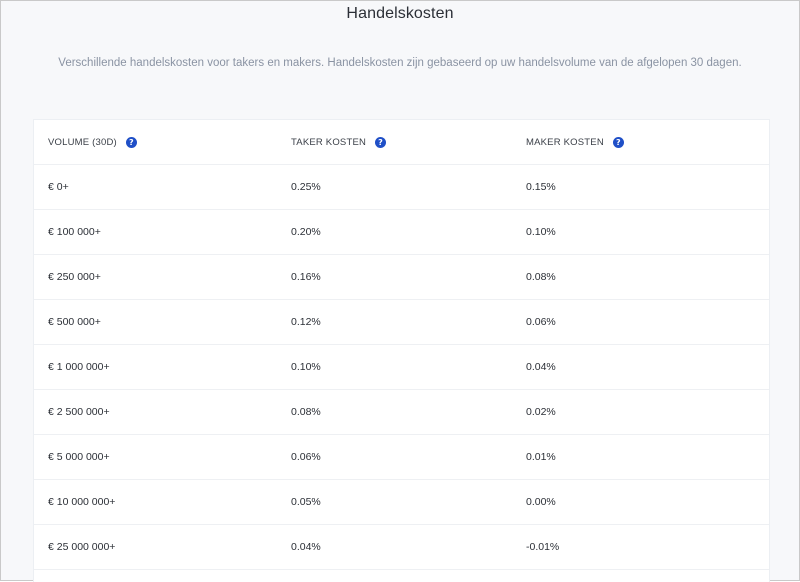  I want to click on taker-fee-cell: 0.12%, so click(306, 322).